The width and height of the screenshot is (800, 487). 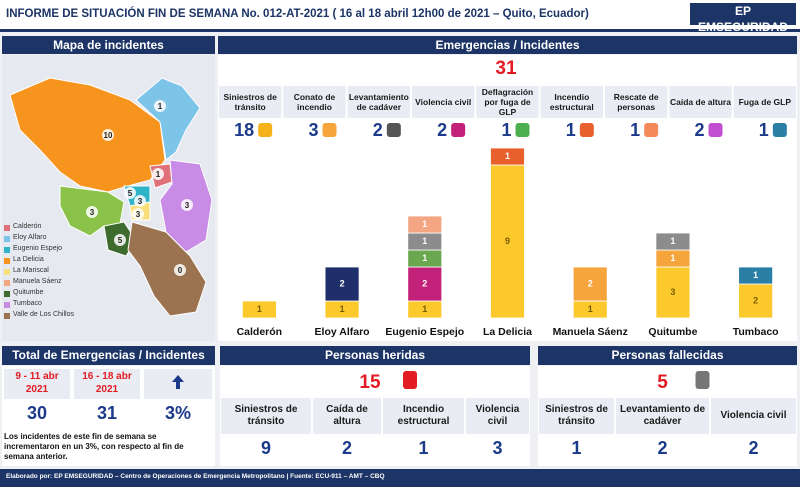 What do you see at coordinates (30, 237) in the screenshot?
I see `legend-label: Eloy Alfaro` at bounding box center [30, 237].